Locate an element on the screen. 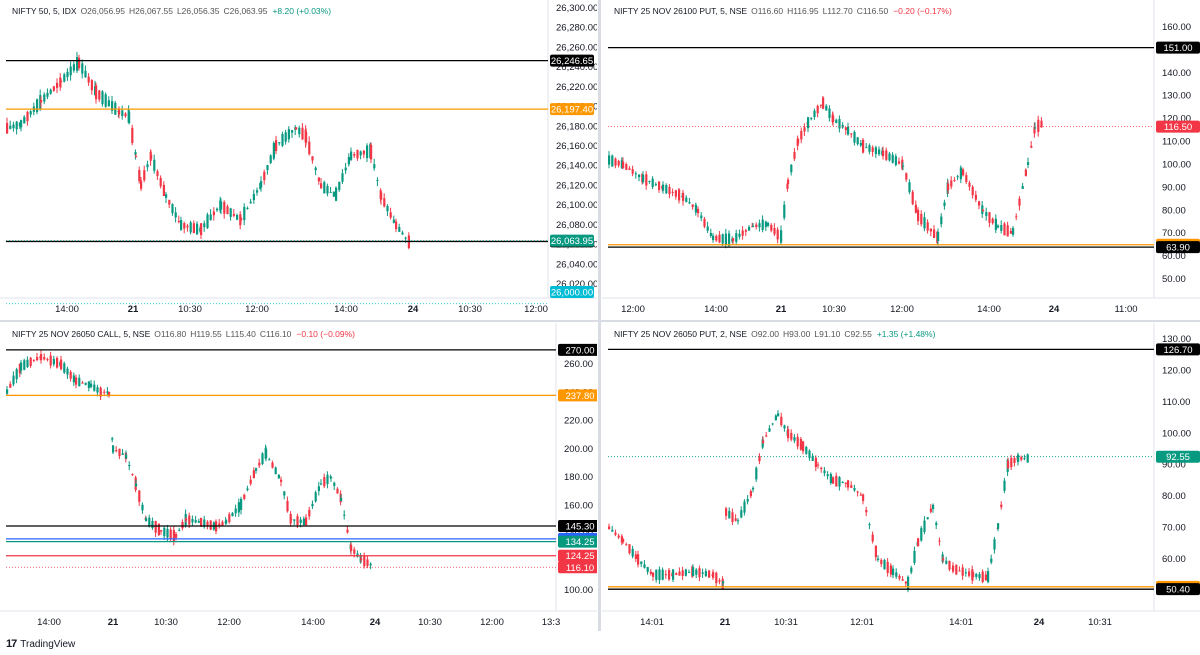 The image size is (1200, 655). tradingview-logo: 17 TradingView is located at coordinates (40, 644).